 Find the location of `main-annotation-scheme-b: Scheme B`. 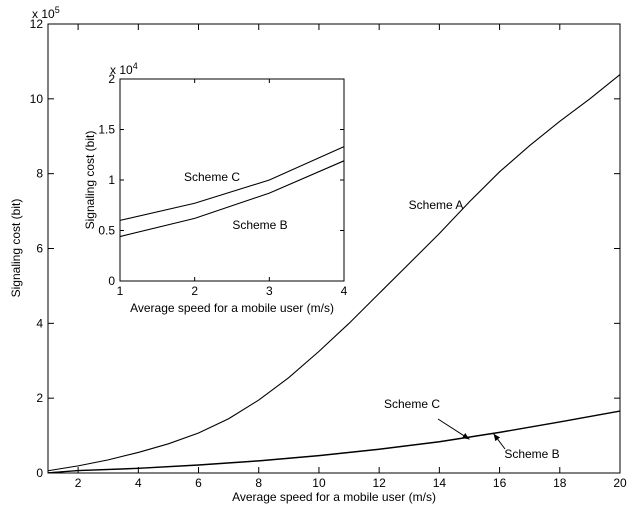

main-annotation-scheme-b: Scheme B is located at coordinates (531, 454).